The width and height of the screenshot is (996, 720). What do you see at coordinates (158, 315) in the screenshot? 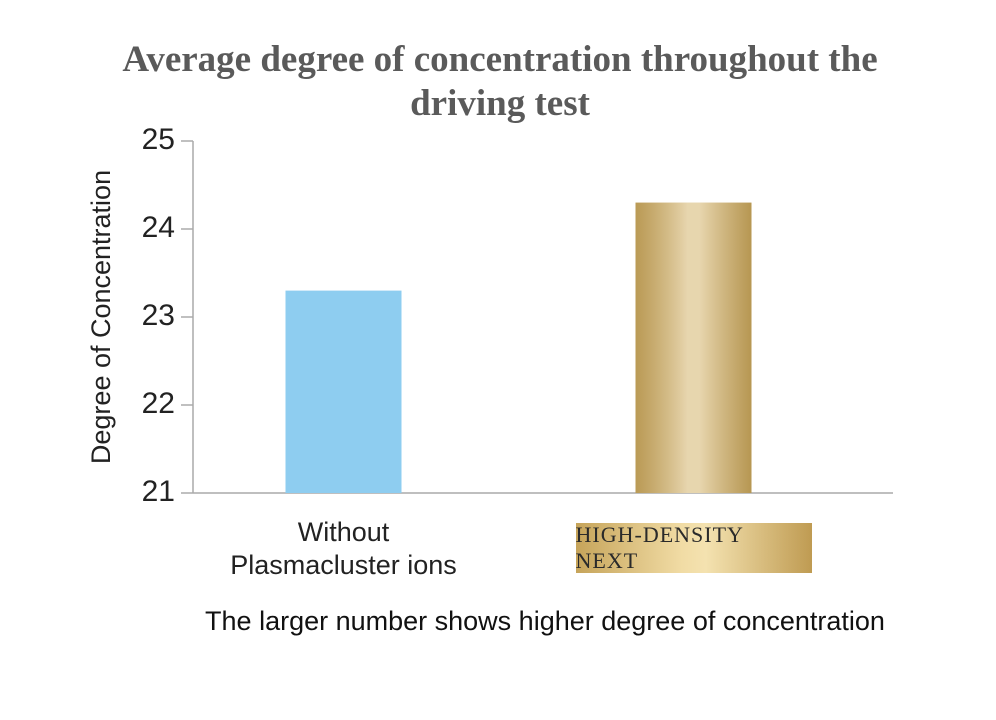
I see `y-tick-label: 23` at bounding box center [158, 315].